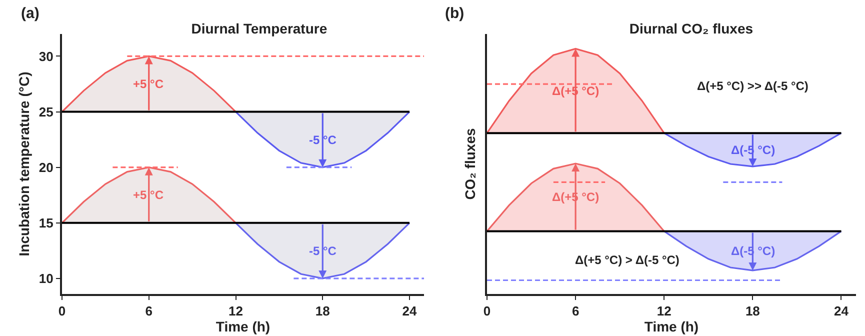 This screenshot has height=336, width=865. I want to click on chart-title: Diurnal CO₂ fluxes, so click(691, 28).